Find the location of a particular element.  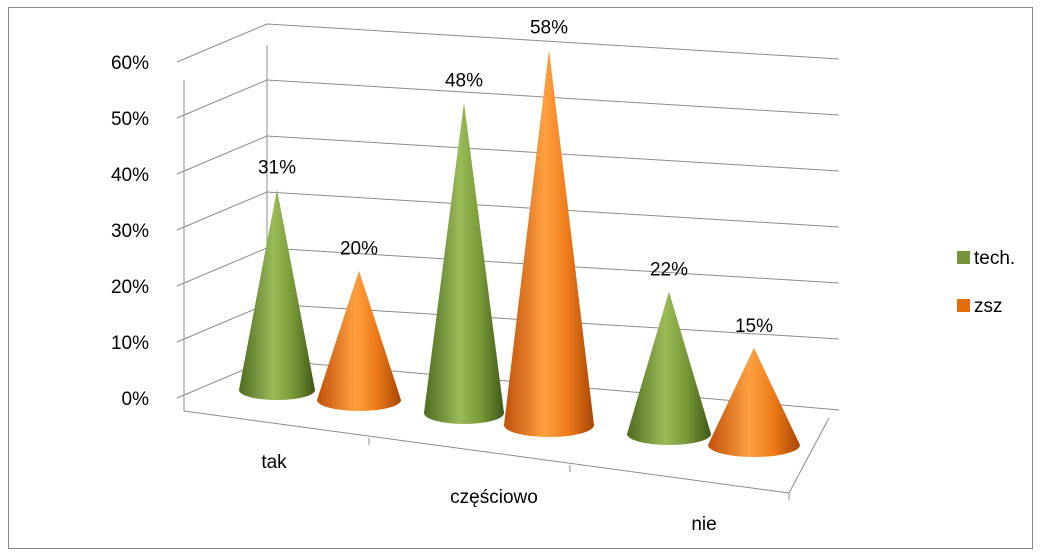

cone-tech-tak is located at coordinates (277, 294).